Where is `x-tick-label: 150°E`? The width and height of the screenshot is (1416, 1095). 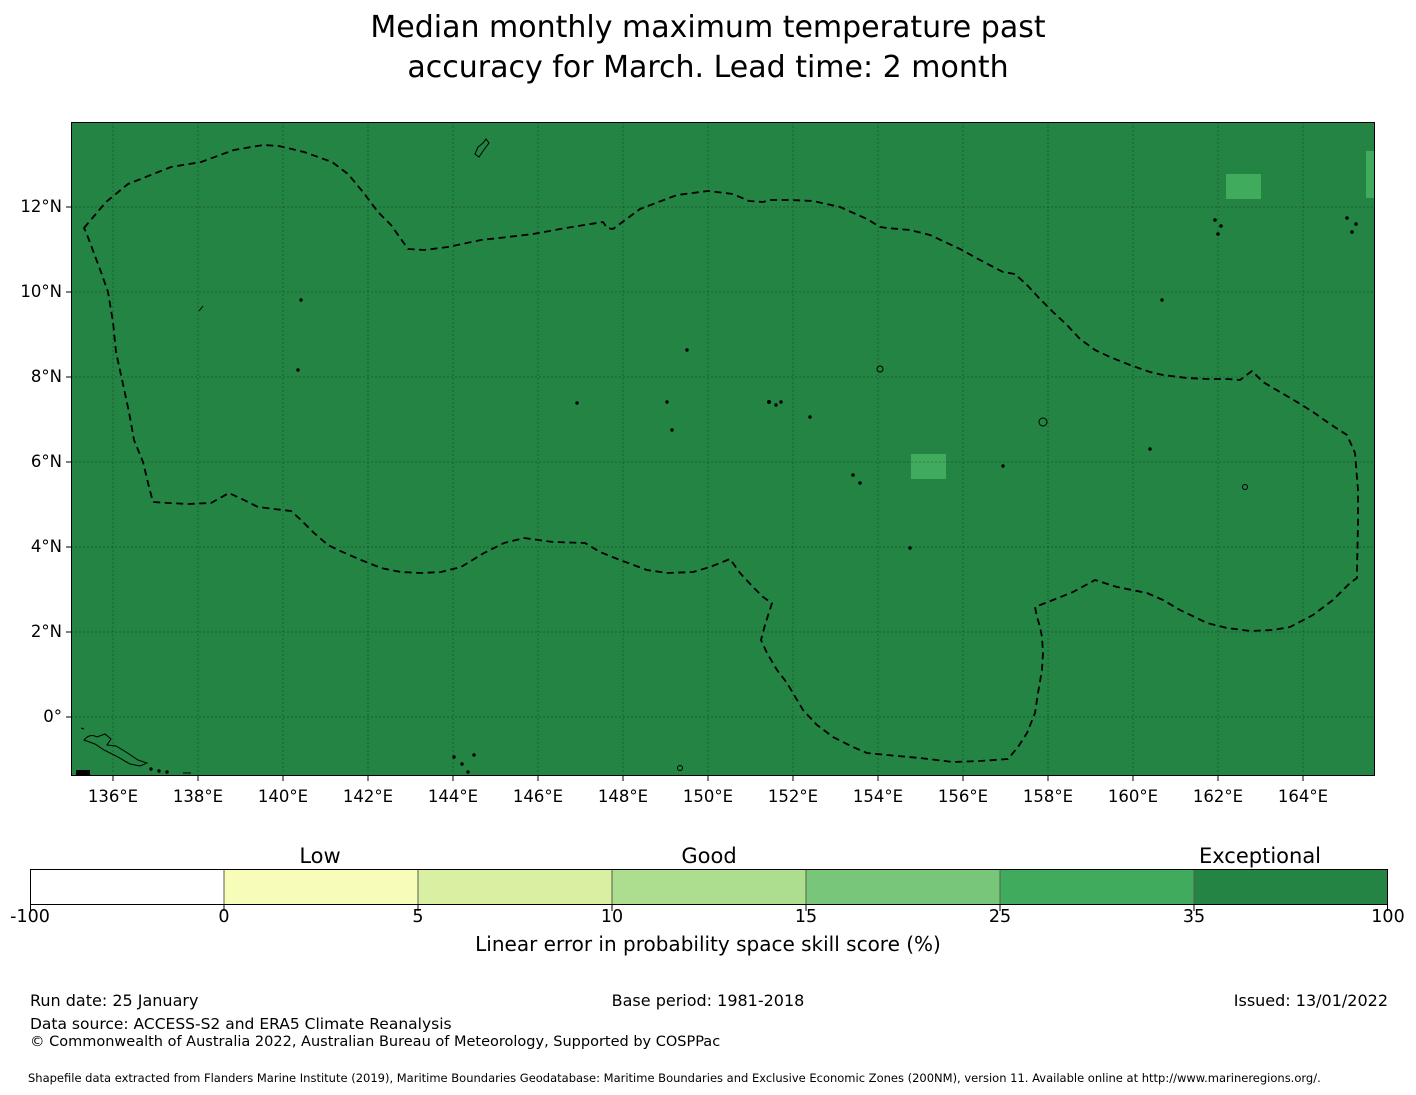
x-tick-label: 150°E is located at coordinates (708, 796).